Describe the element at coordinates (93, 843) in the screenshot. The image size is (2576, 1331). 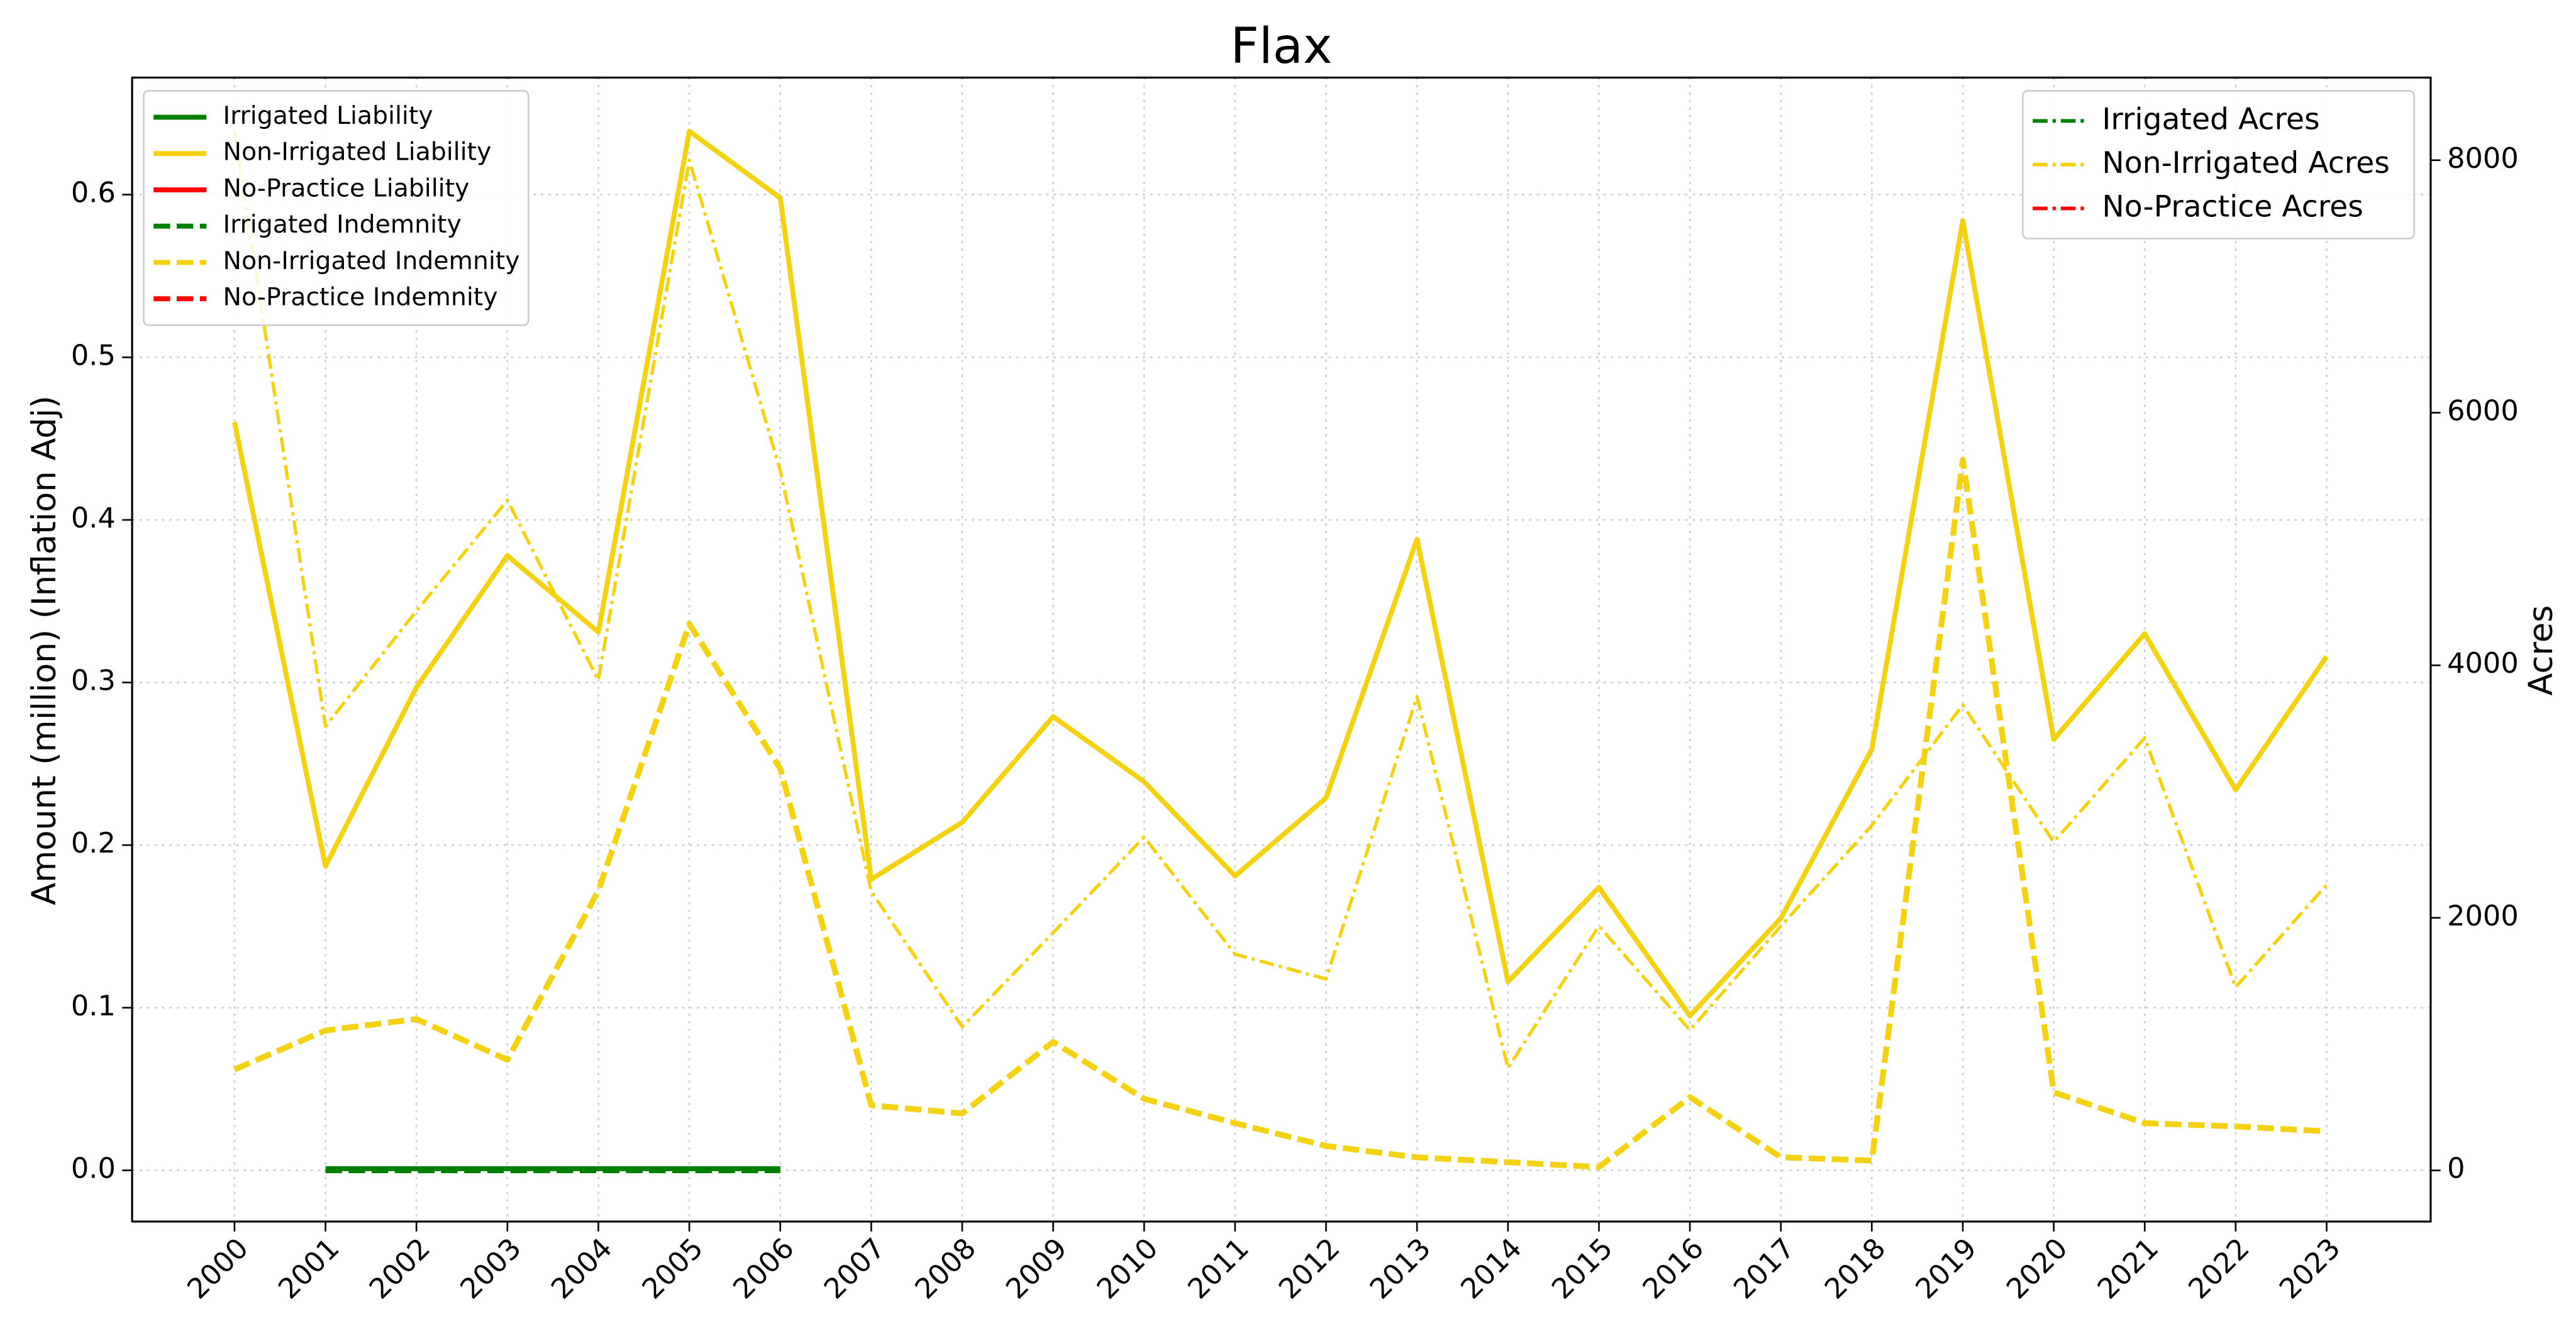
I see `y-tick-label: 0.2` at that location.